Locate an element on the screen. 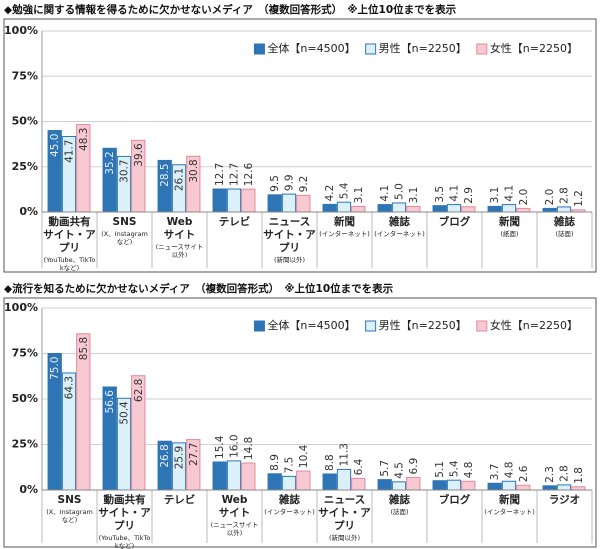 The height and width of the screenshot is (549, 600). x-tick-label-group: 動画共有 サイト・アプリ (YouTube、TikTokなど) is located at coordinates (124, 521).